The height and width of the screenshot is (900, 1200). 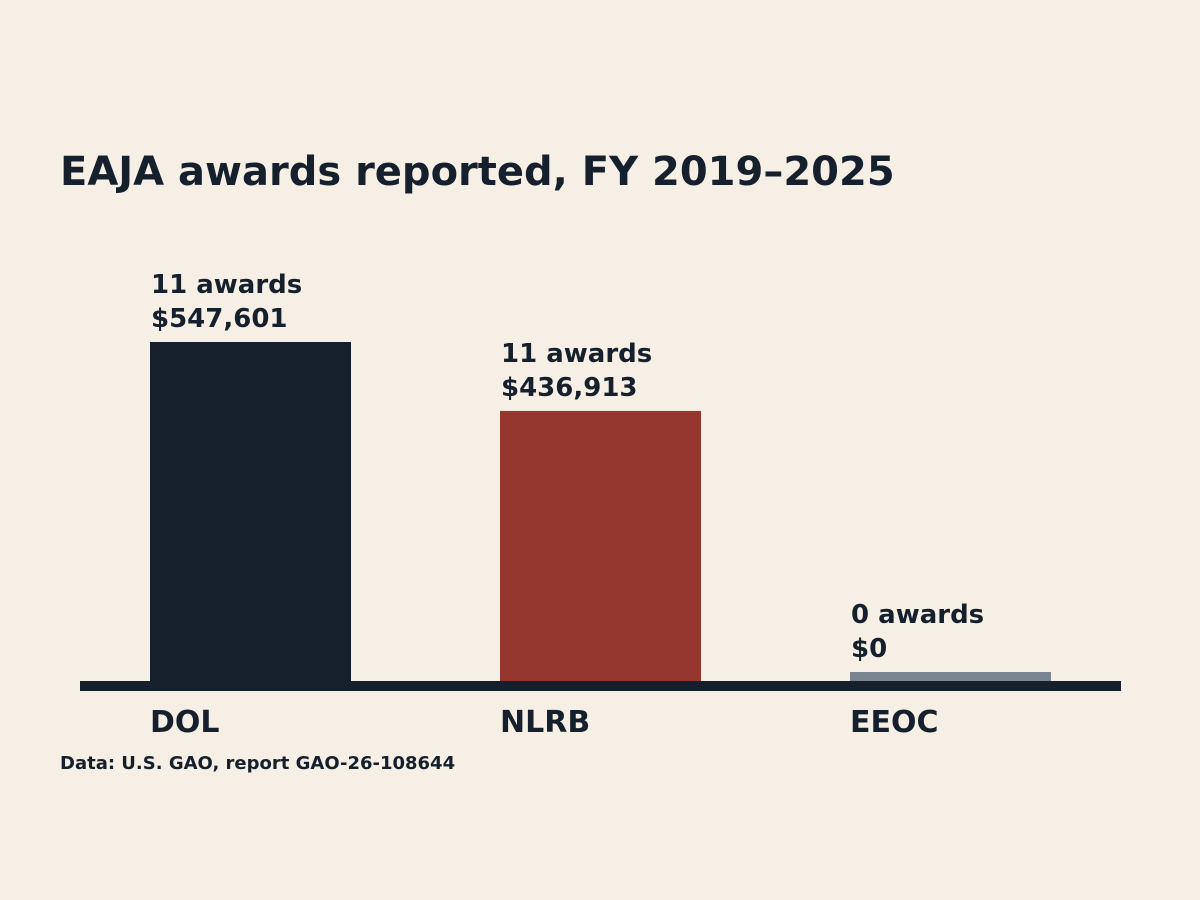 What do you see at coordinates (477, 172) in the screenshot?
I see `chart-title: EAJA awards reported, FY 2019–2025` at bounding box center [477, 172].